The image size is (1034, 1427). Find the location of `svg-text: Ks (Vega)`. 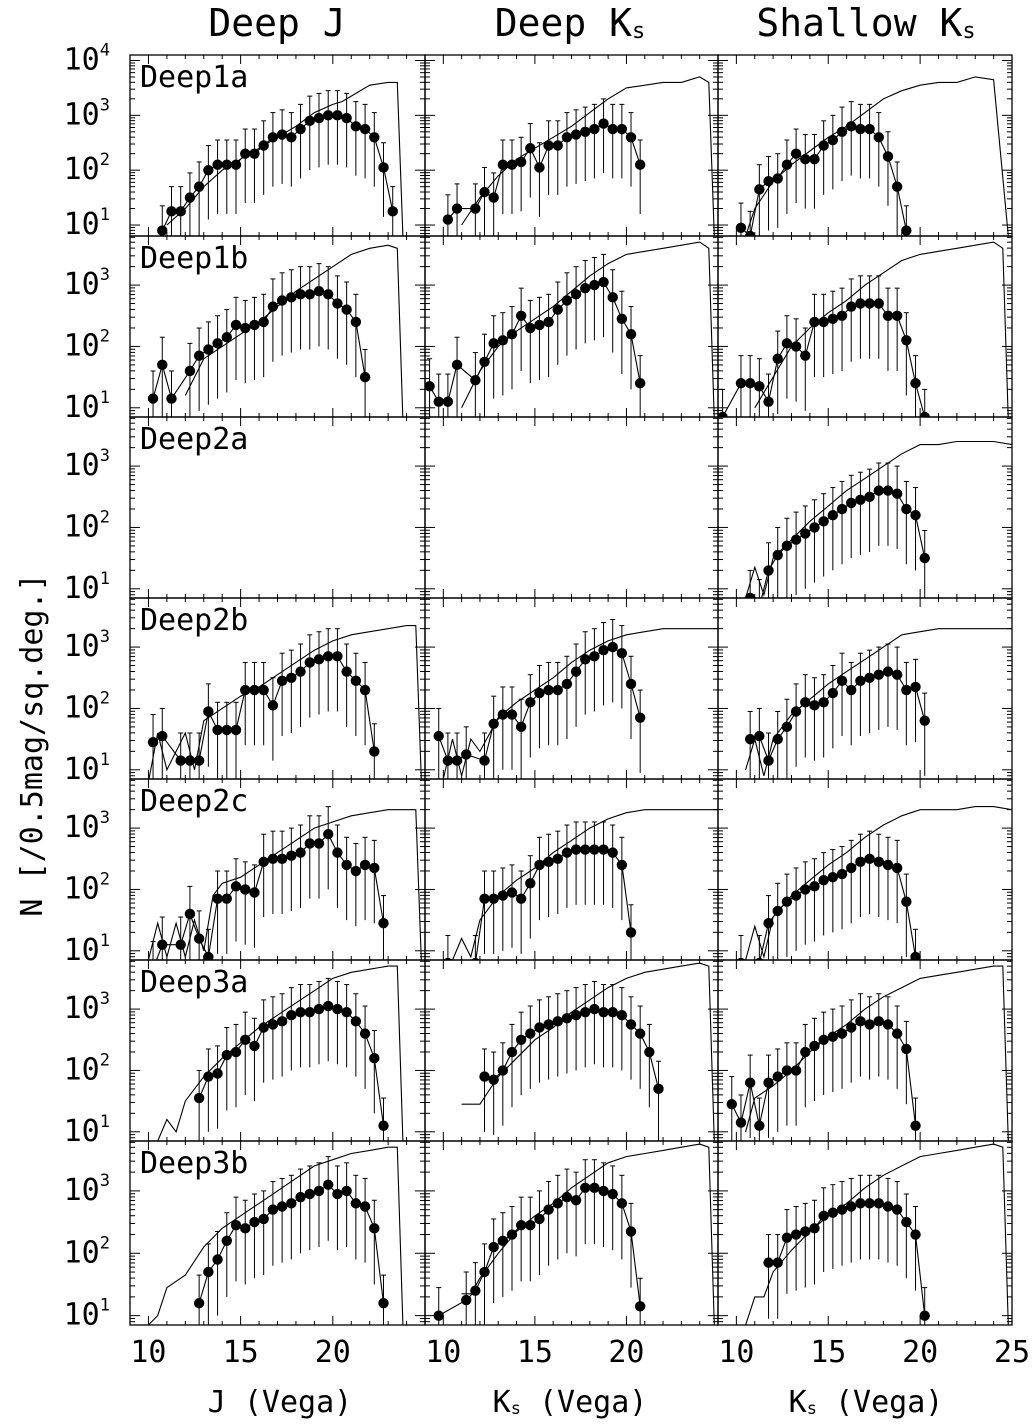

svg-text: Ks (Vega) is located at coordinates (866, 1402).